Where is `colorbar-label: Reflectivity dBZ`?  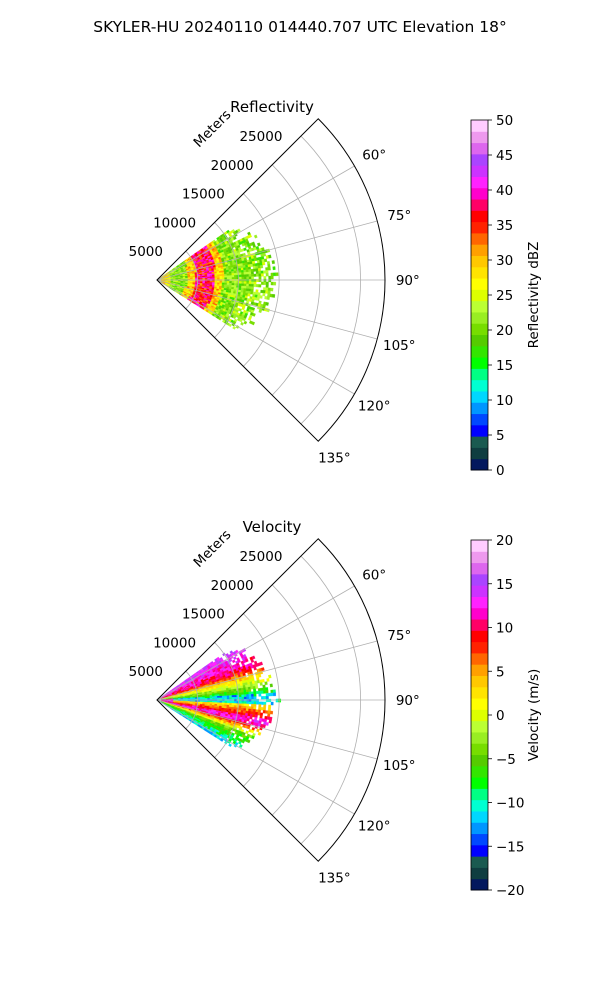
colorbar-label: Reflectivity dBZ is located at coordinates (534, 295).